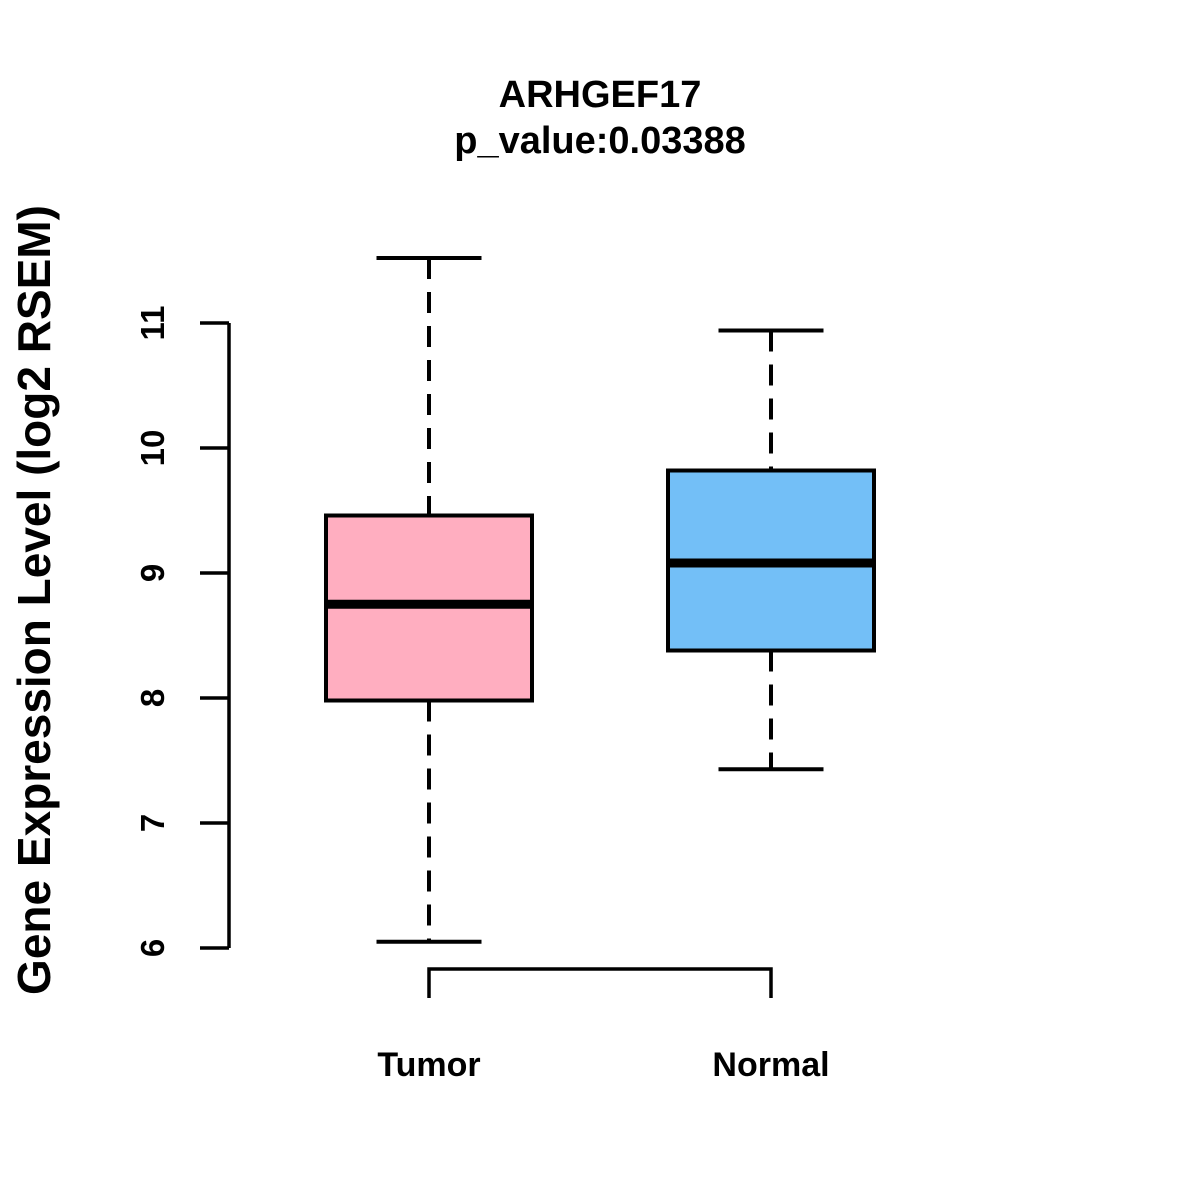 This screenshot has height=1200, width=1200. What do you see at coordinates (428, 1065) in the screenshot?
I see `category-label-tumor: Tumor` at bounding box center [428, 1065].